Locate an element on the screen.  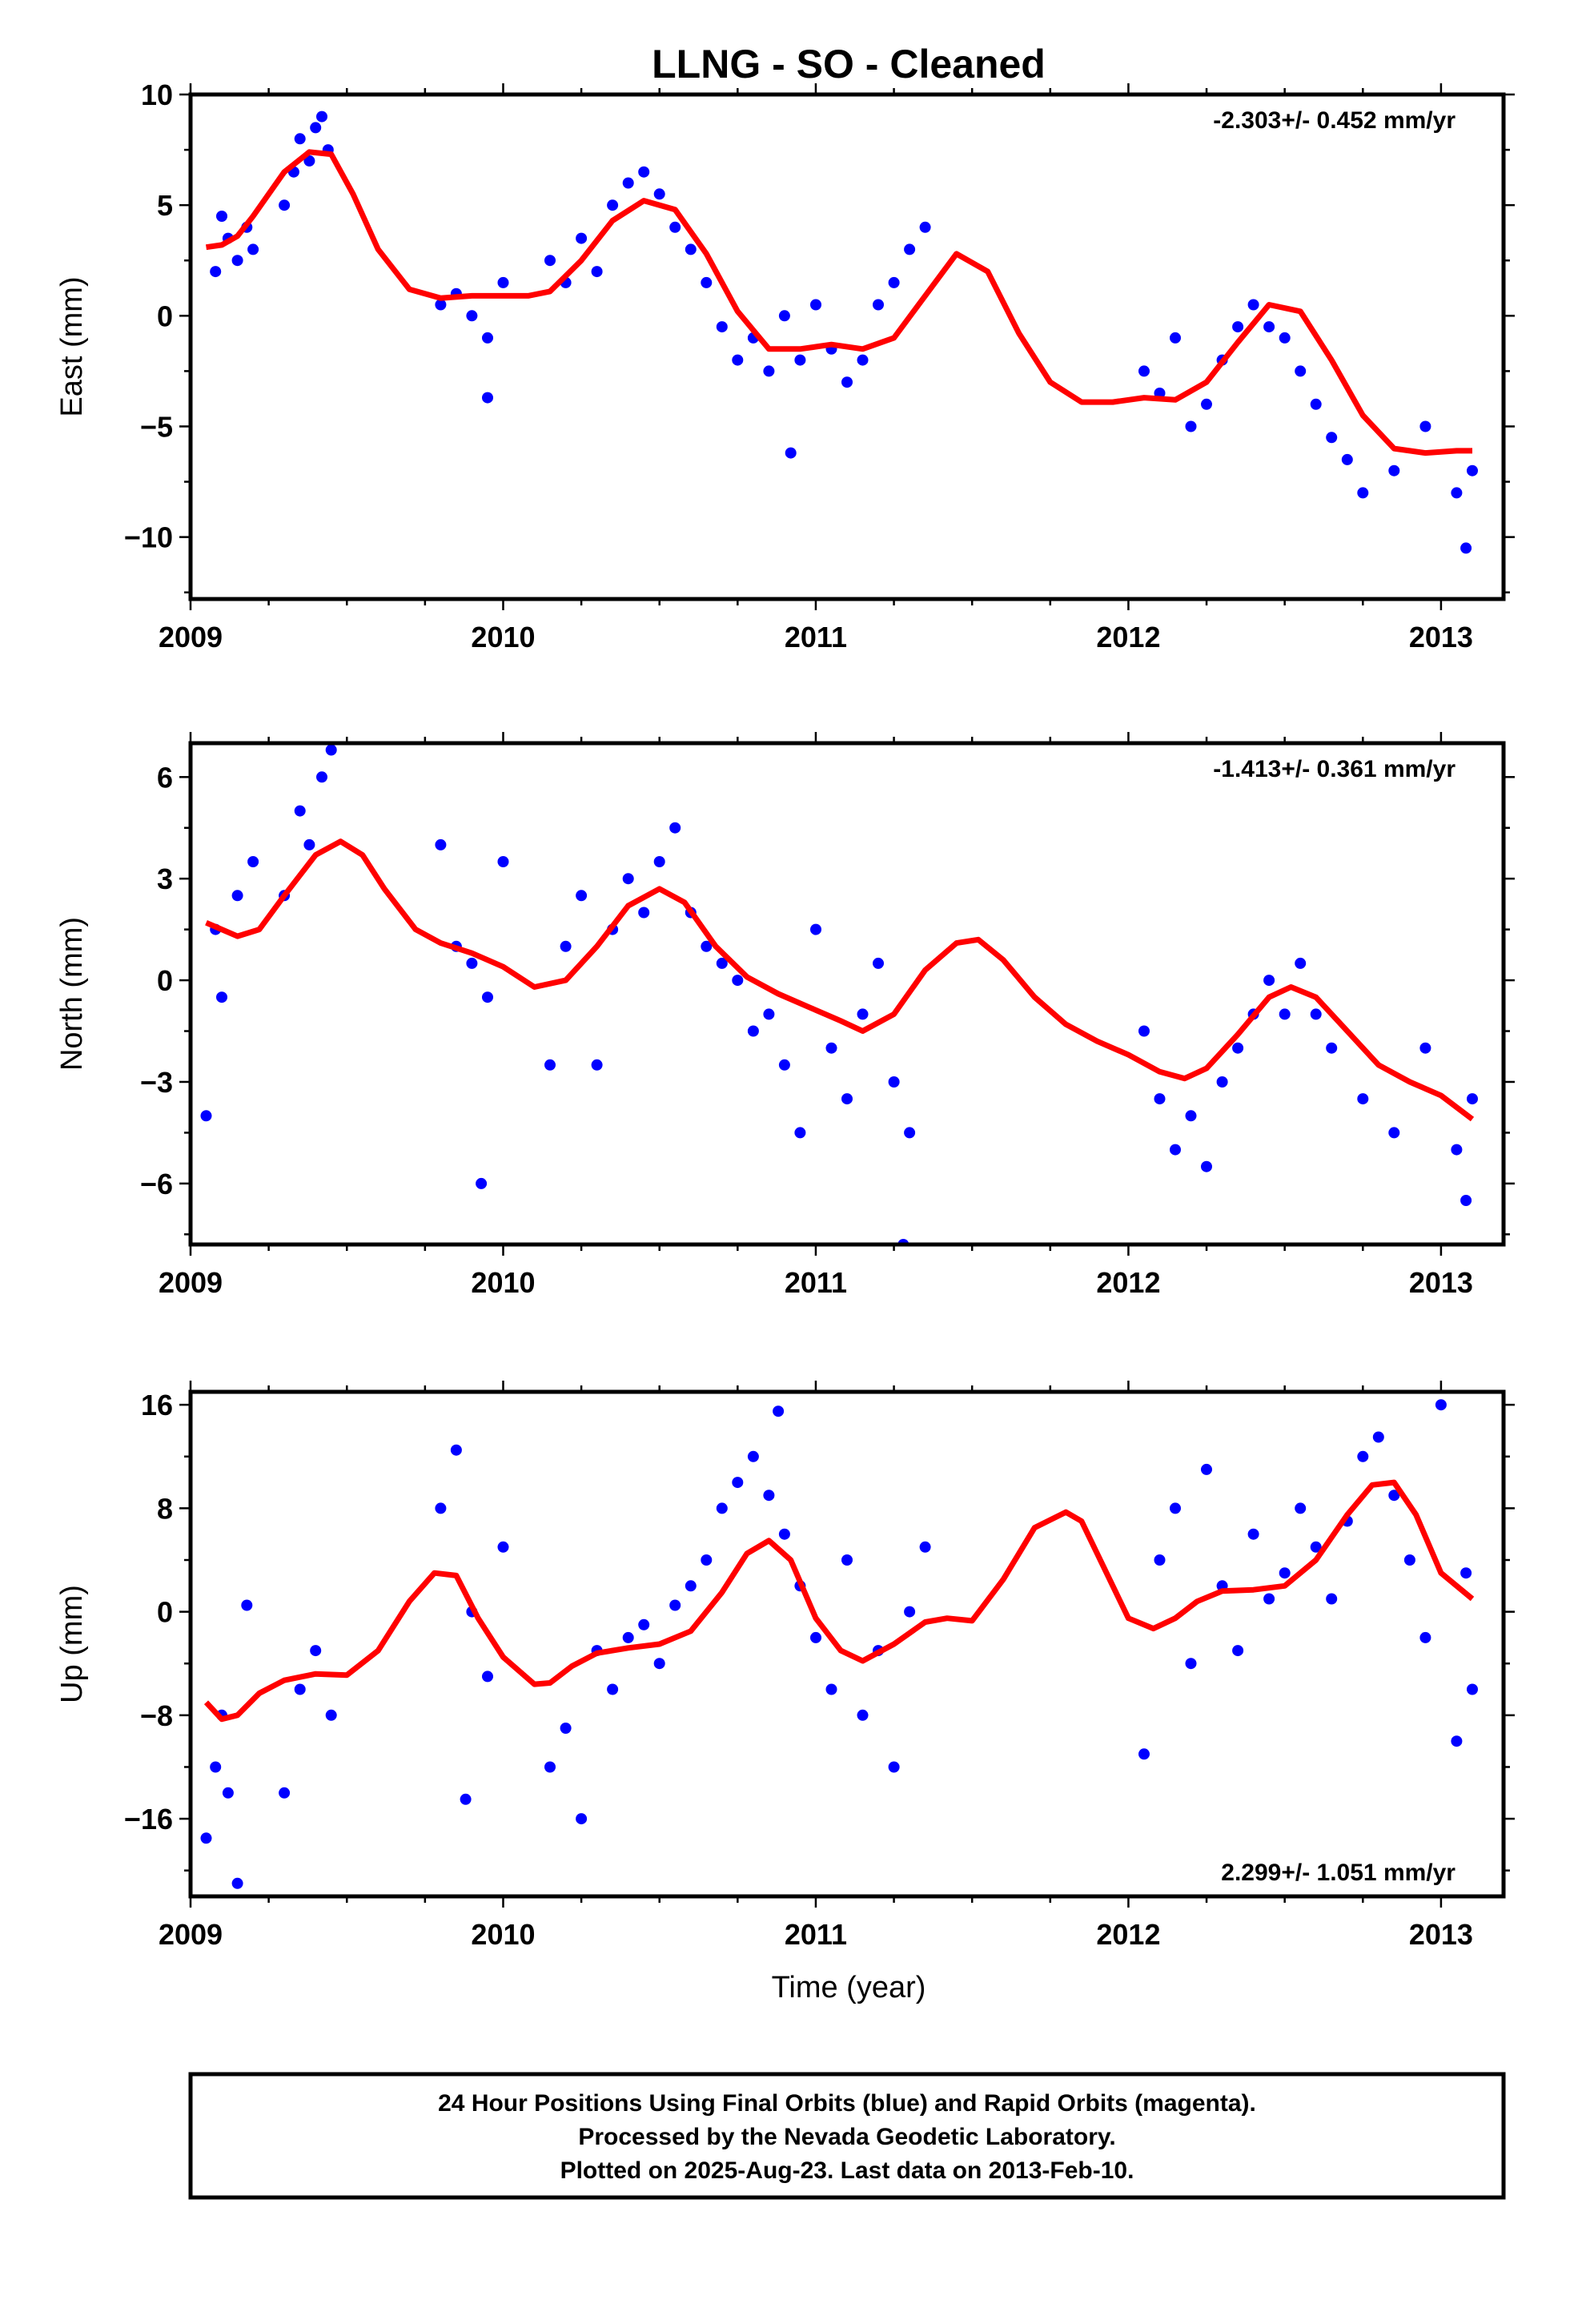
north-y-tick-label: −3 is located at coordinates (156, 1082).